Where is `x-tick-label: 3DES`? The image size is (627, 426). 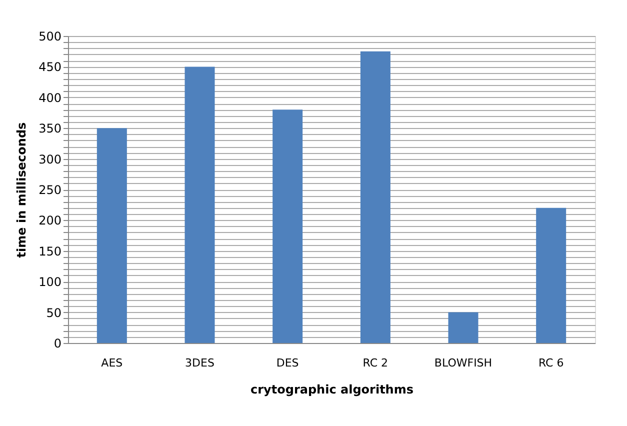
x-tick-label: 3DES is located at coordinates (199, 363).